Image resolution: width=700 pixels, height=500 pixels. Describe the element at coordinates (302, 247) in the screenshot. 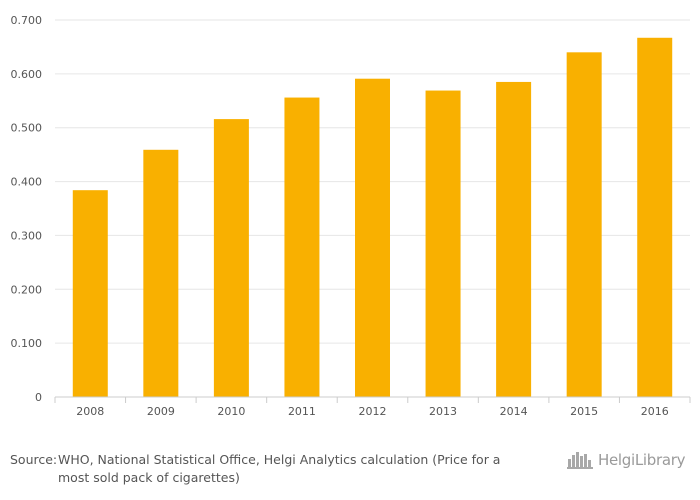

I see `bar-2011` at that location.